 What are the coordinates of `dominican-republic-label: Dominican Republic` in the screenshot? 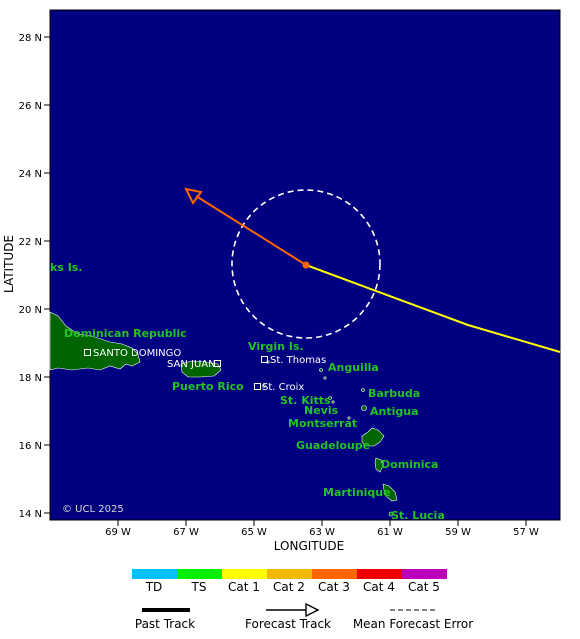 It's located at (125, 333).